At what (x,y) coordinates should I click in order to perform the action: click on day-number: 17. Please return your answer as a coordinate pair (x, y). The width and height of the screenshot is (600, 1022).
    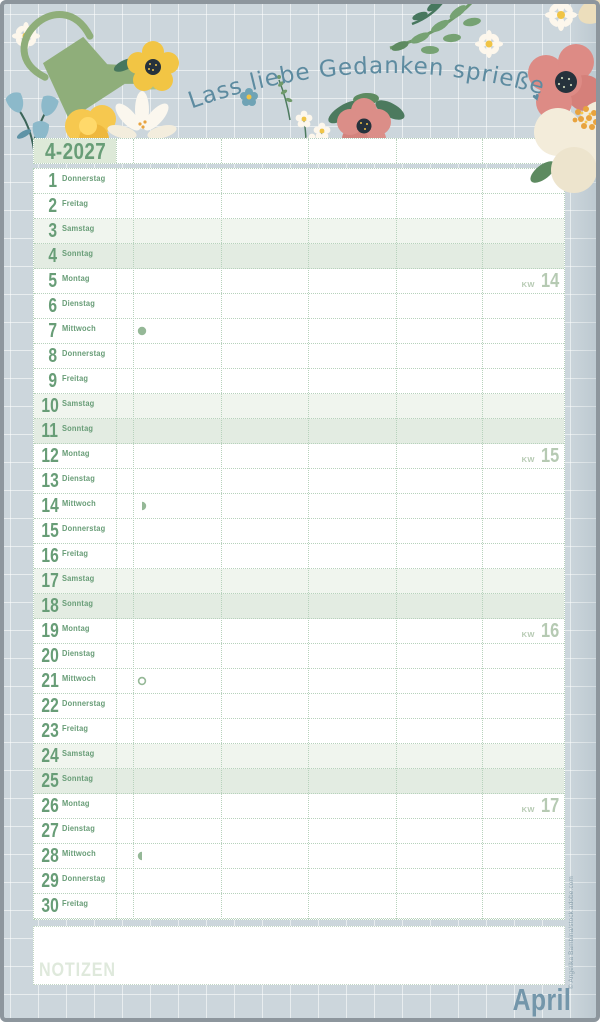
    Looking at the image, I should click on (50, 581).